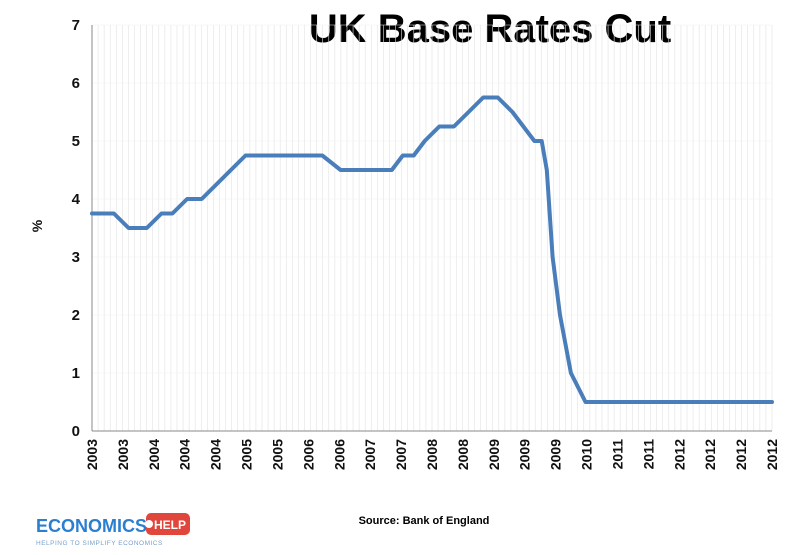 Image resolution: width=800 pixels, height=555 pixels. What do you see at coordinates (587, 454) in the screenshot?
I see `x-tick-label: 2010` at bounding box center [587, 454].